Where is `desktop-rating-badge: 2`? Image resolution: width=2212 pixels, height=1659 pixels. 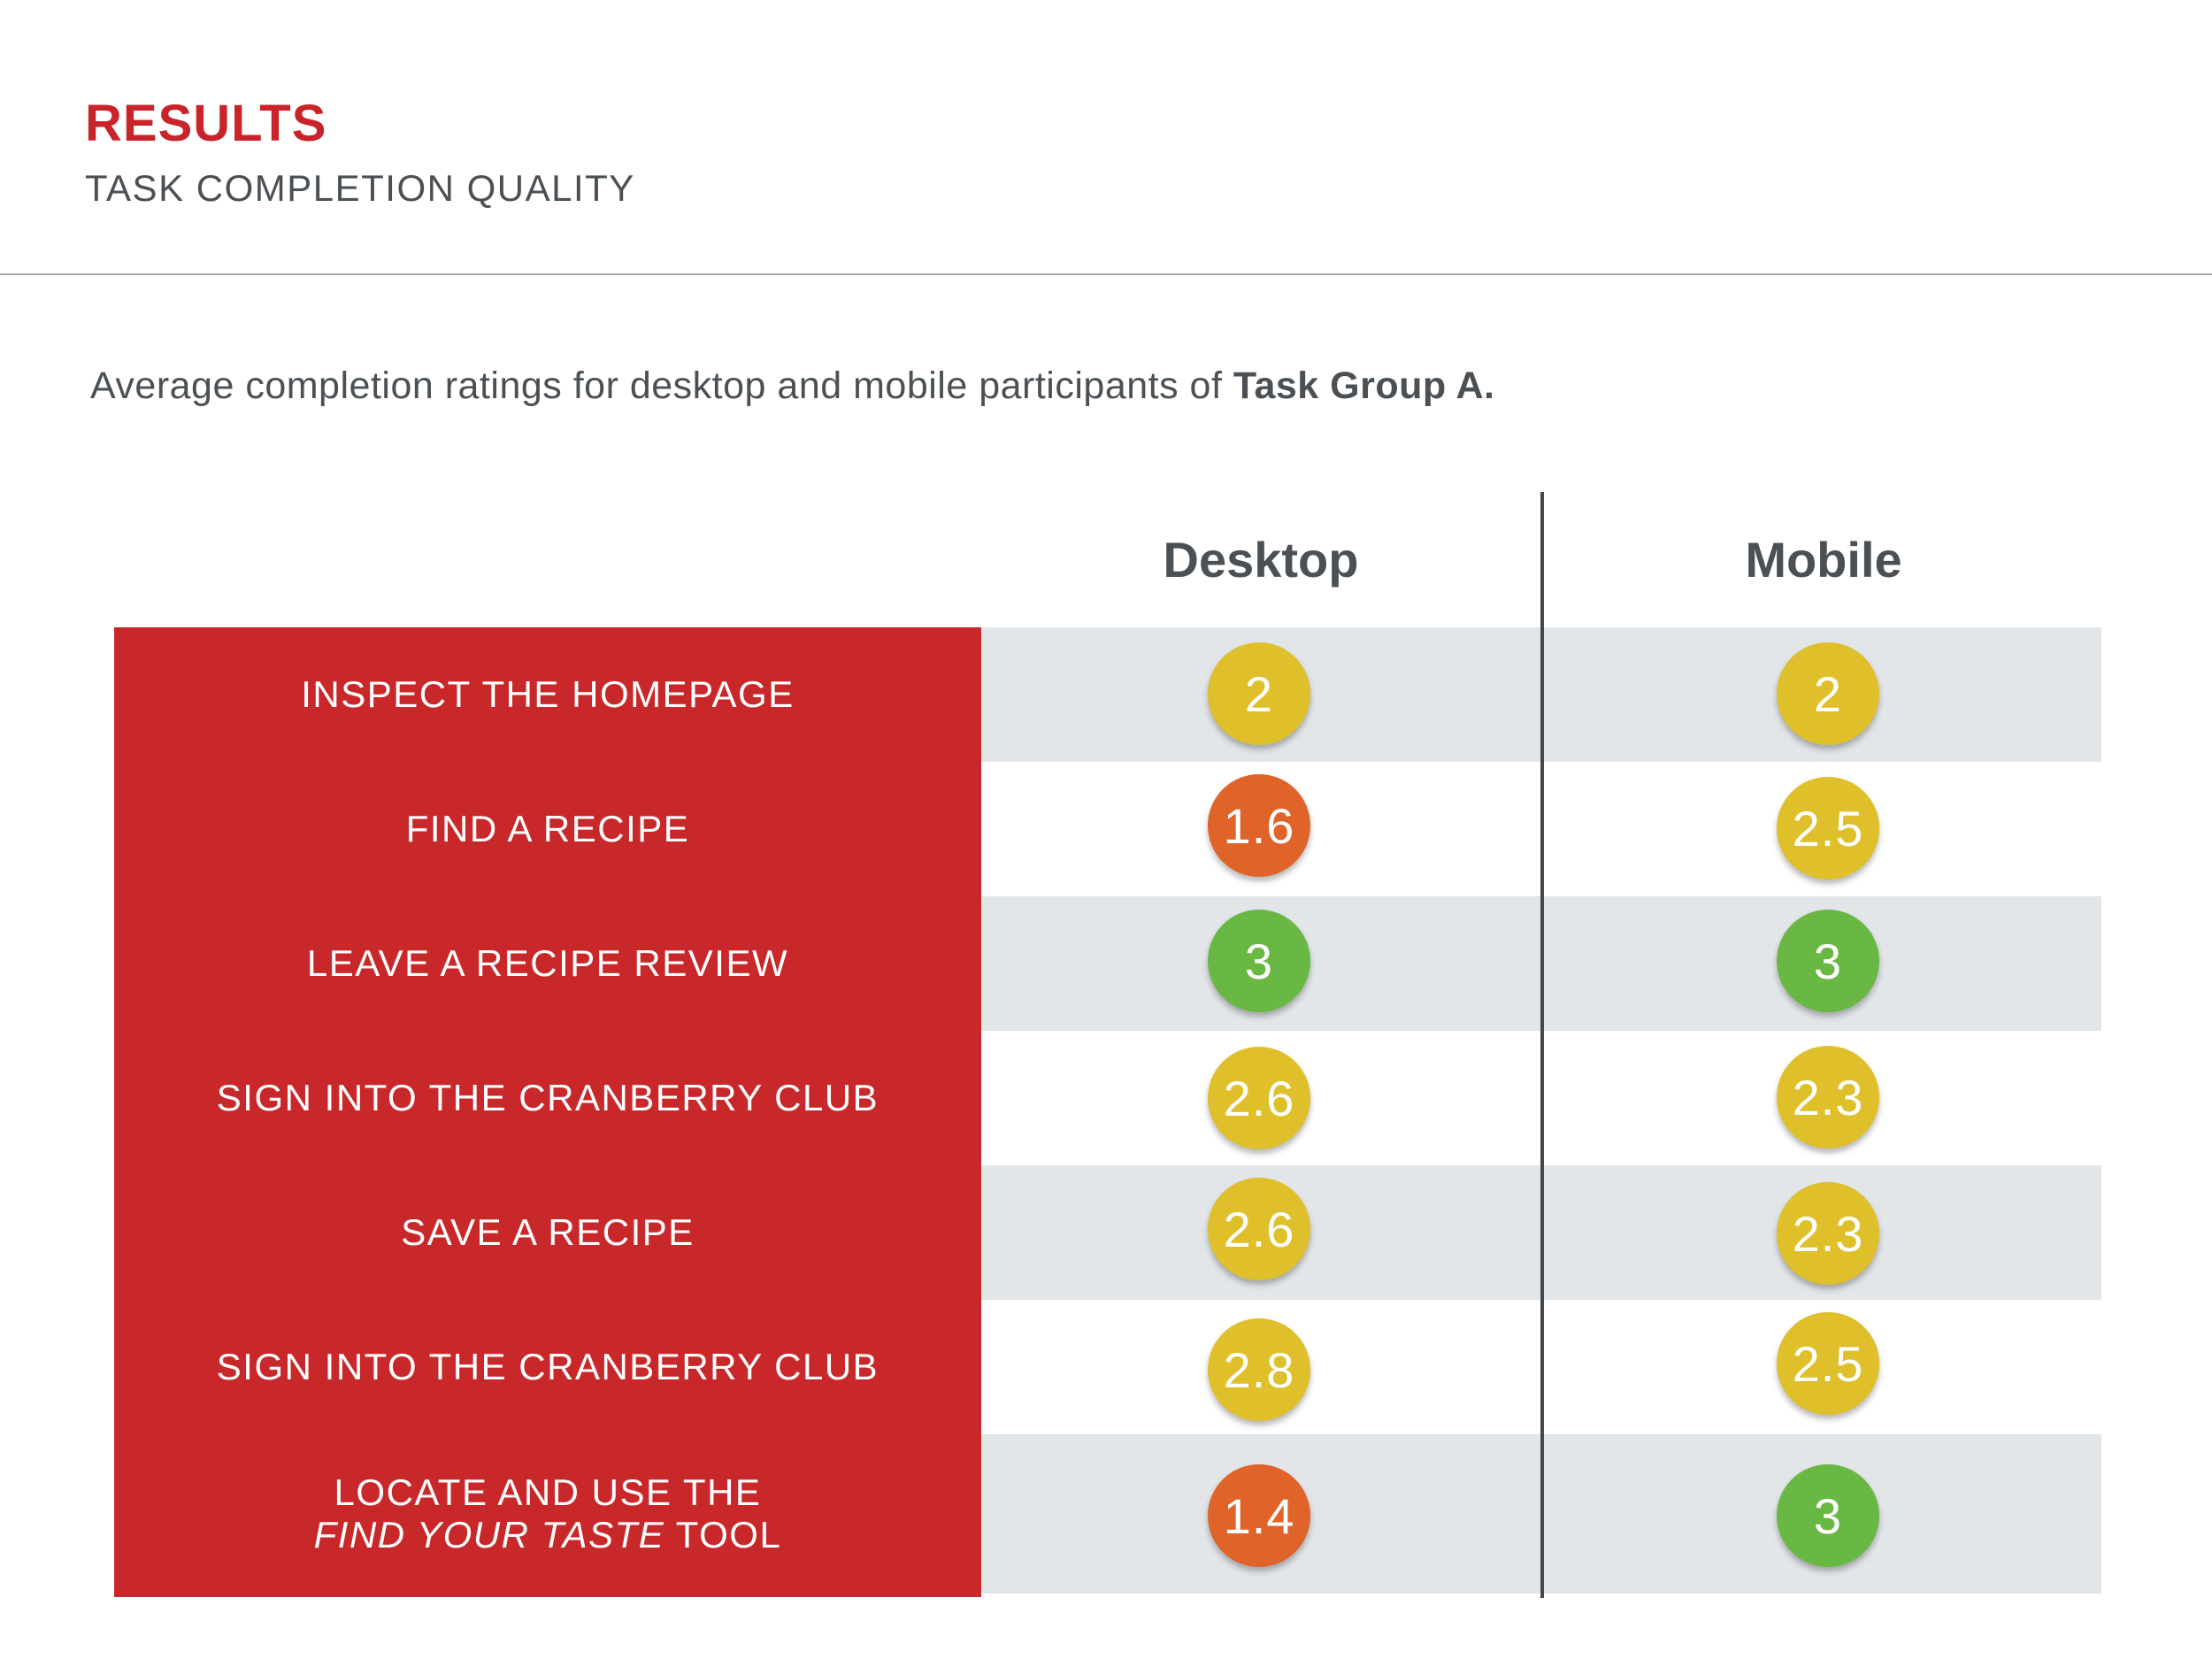 desktop-rating-badge: 2 is located at coordinates (1259, 693).